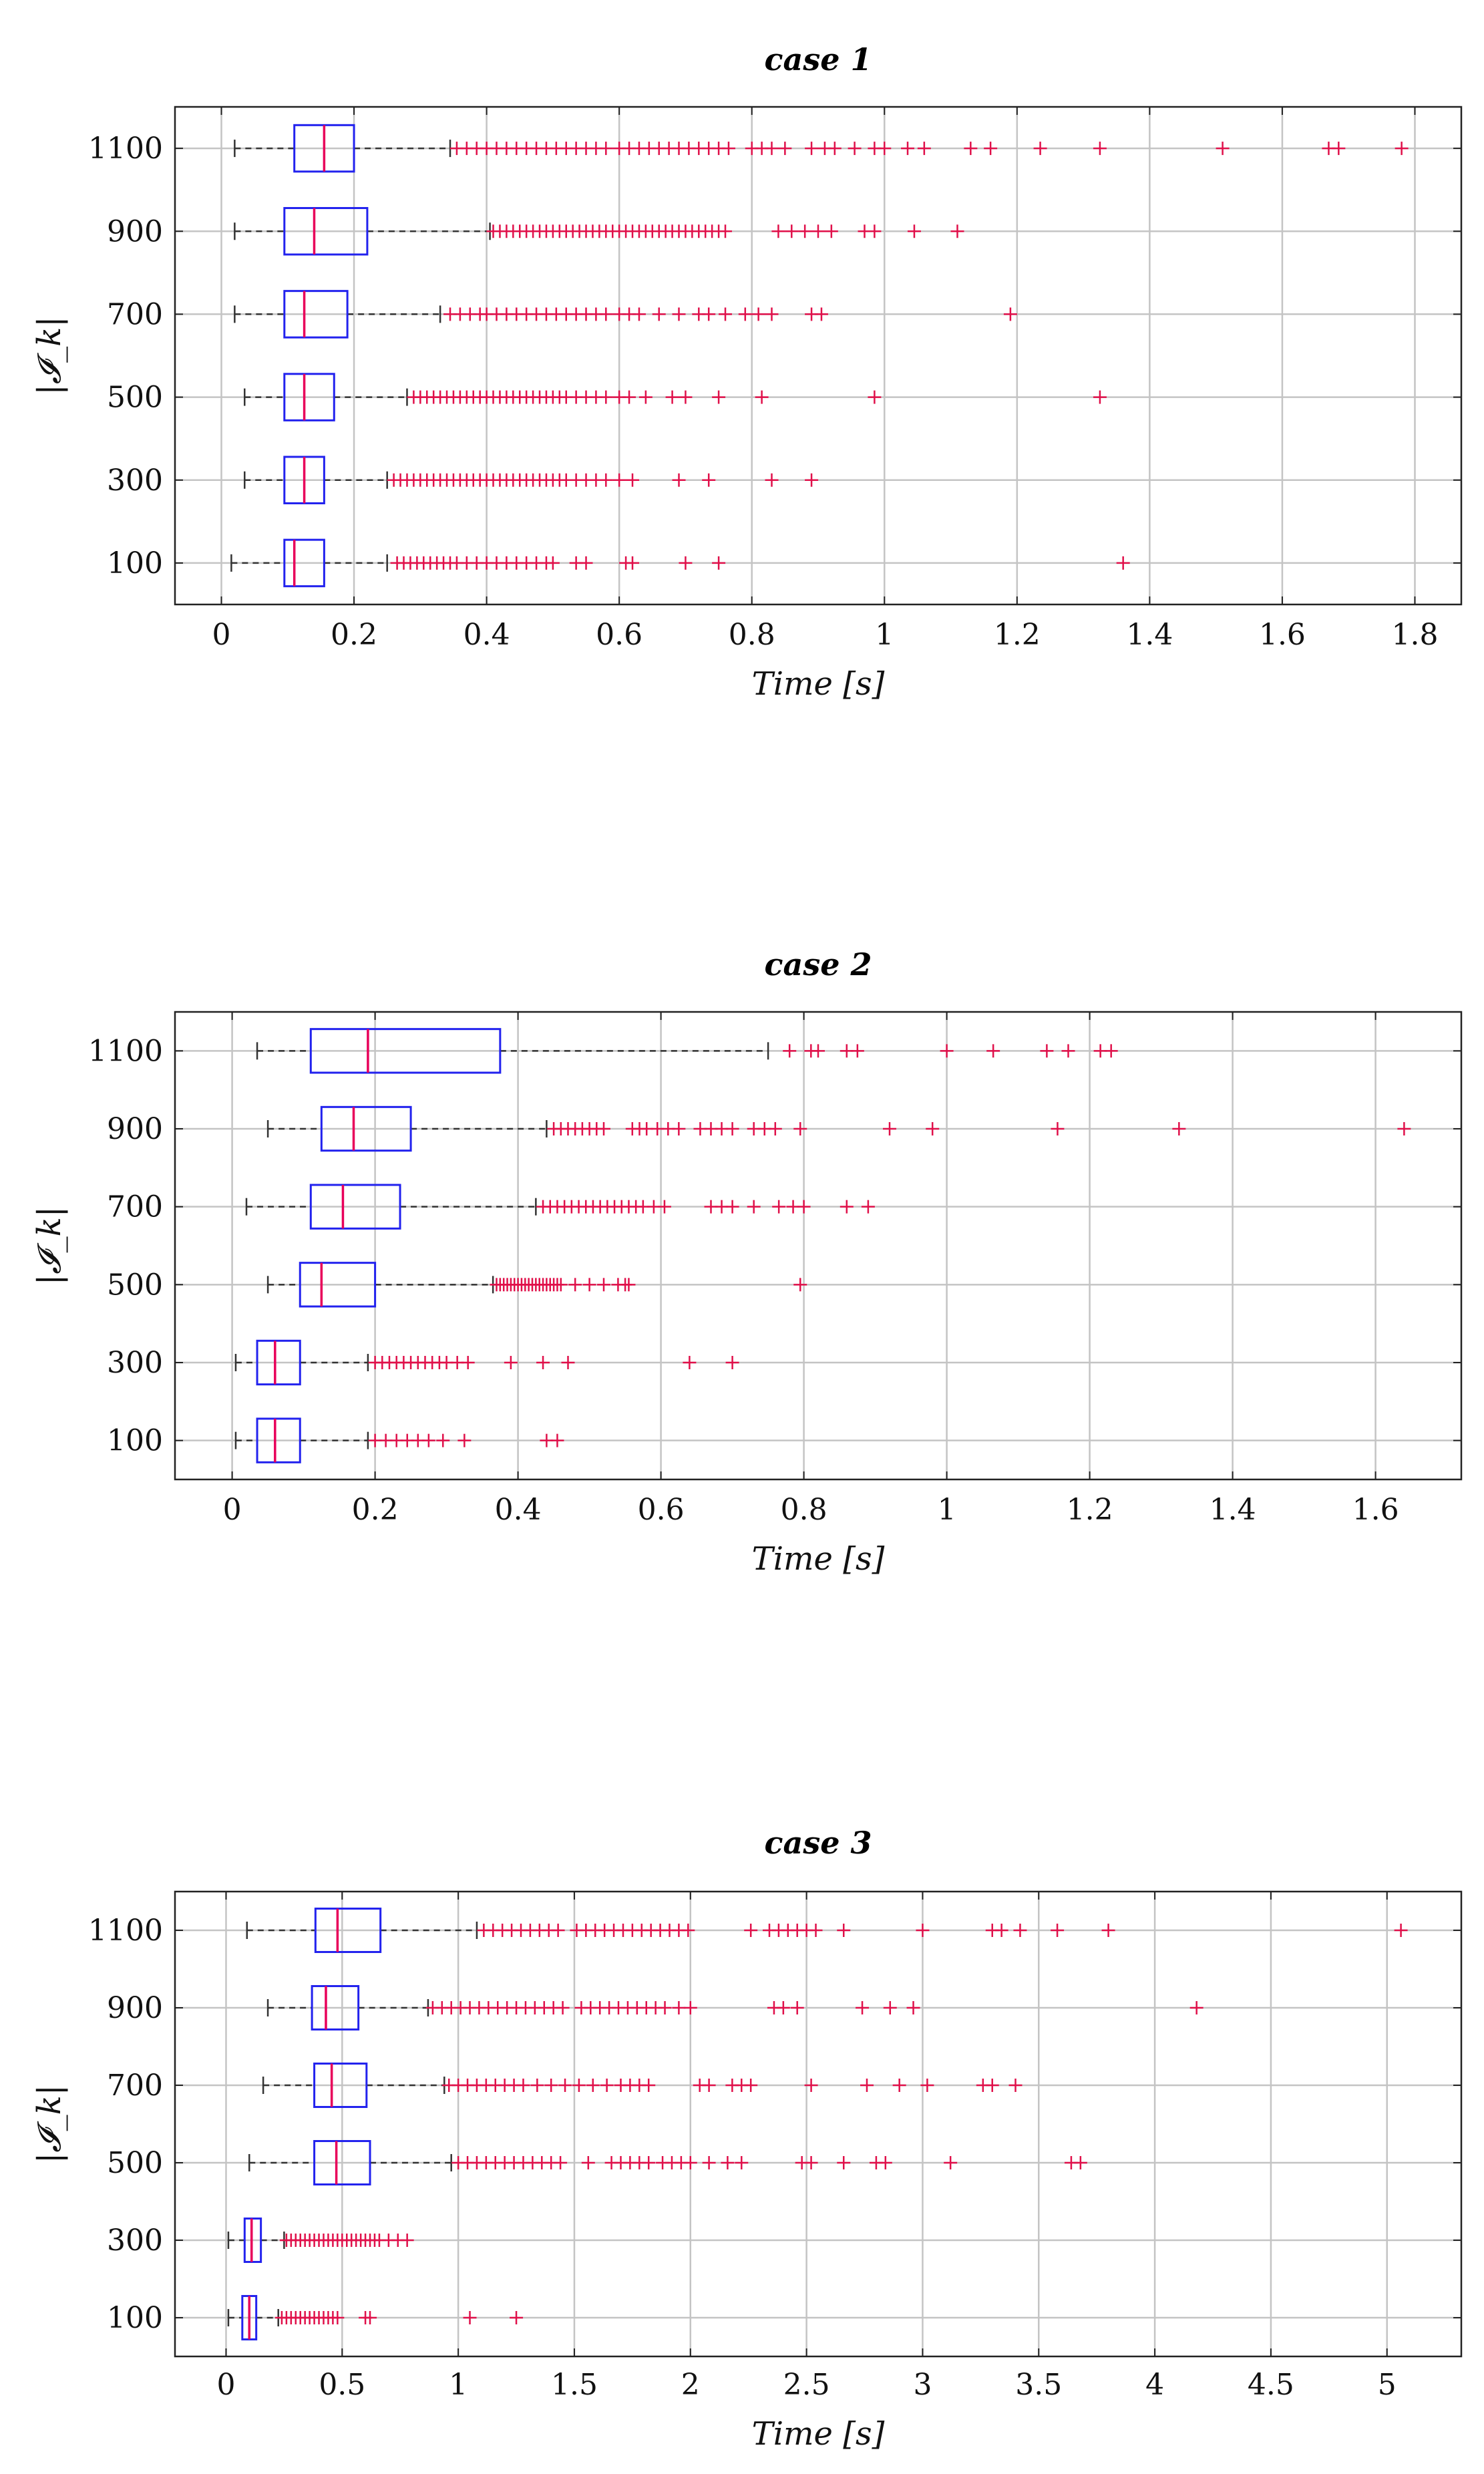 The width and height of the screenshot is (1484, 2474). I want to click on x-tick-label: 1.5, so click(574, 2385).